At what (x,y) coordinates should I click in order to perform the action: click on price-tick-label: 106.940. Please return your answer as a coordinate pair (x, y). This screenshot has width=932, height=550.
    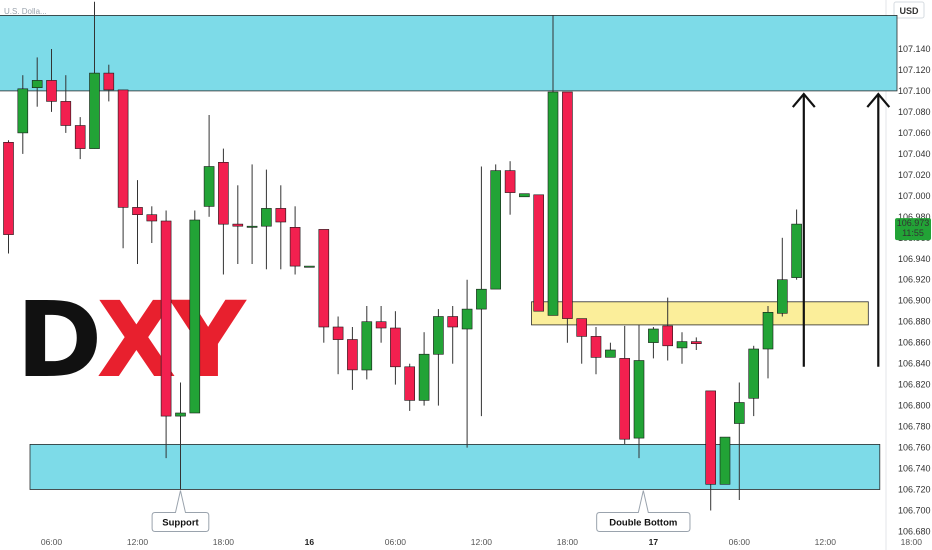
    Looking at the image, I should click on (914, 259).